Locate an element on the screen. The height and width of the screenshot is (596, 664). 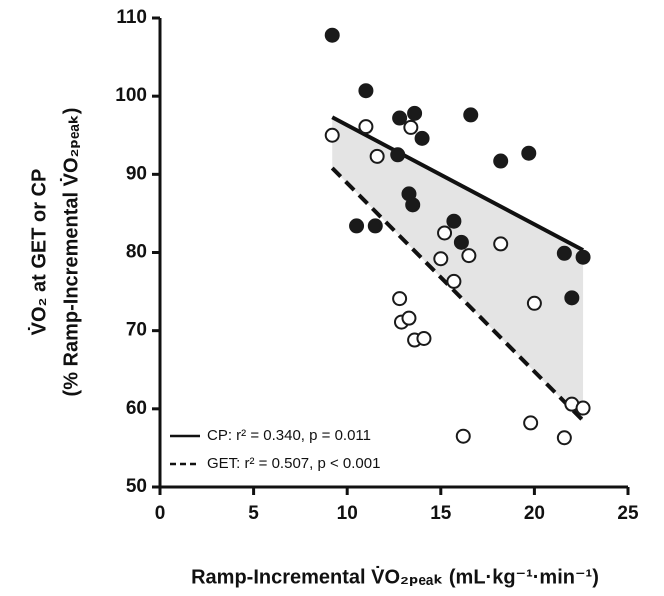
y-tick-label: 90 is located at coordinates (136, 173).